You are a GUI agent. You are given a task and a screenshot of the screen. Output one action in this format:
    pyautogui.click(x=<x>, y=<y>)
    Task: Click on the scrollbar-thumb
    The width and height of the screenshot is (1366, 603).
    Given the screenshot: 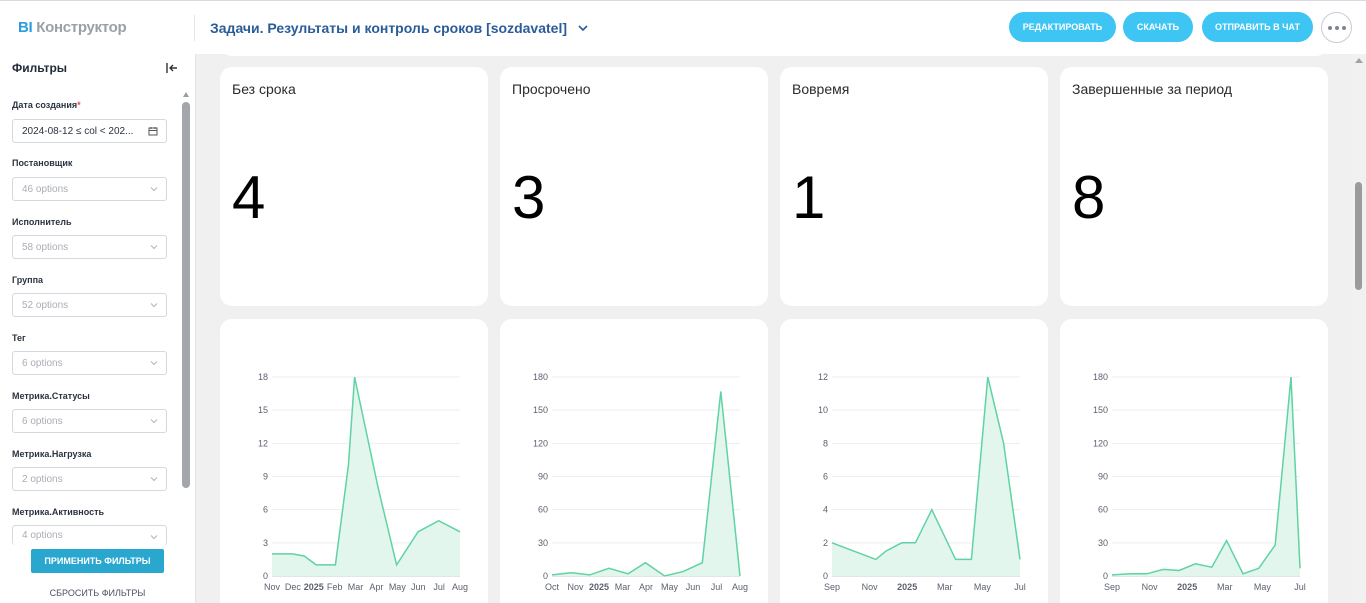 What is the action you would take?
    pyautogui.click(x=1358, y=236)
    